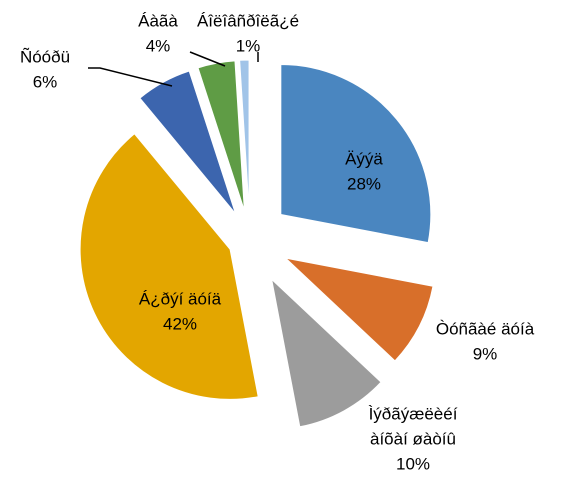 The height and width of the screenshot is (477, 570). Describe the element at coordinates (413, 463) in the screenshot. I see `slice-value-label: 10%` at that location.